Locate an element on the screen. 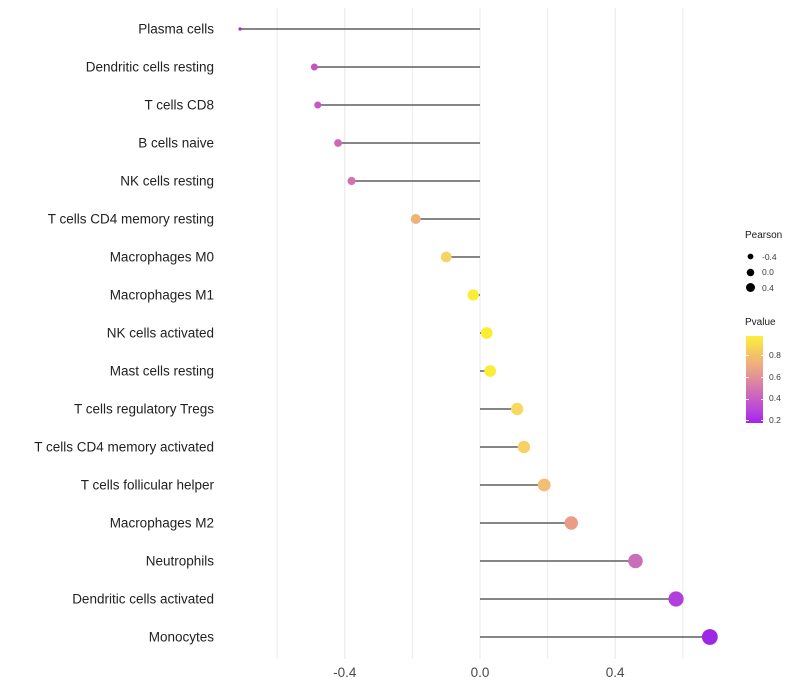 The width and height of the screenshot is (800, 700). y-axis-label: Neutrophils is located at coordinates (180, 561).